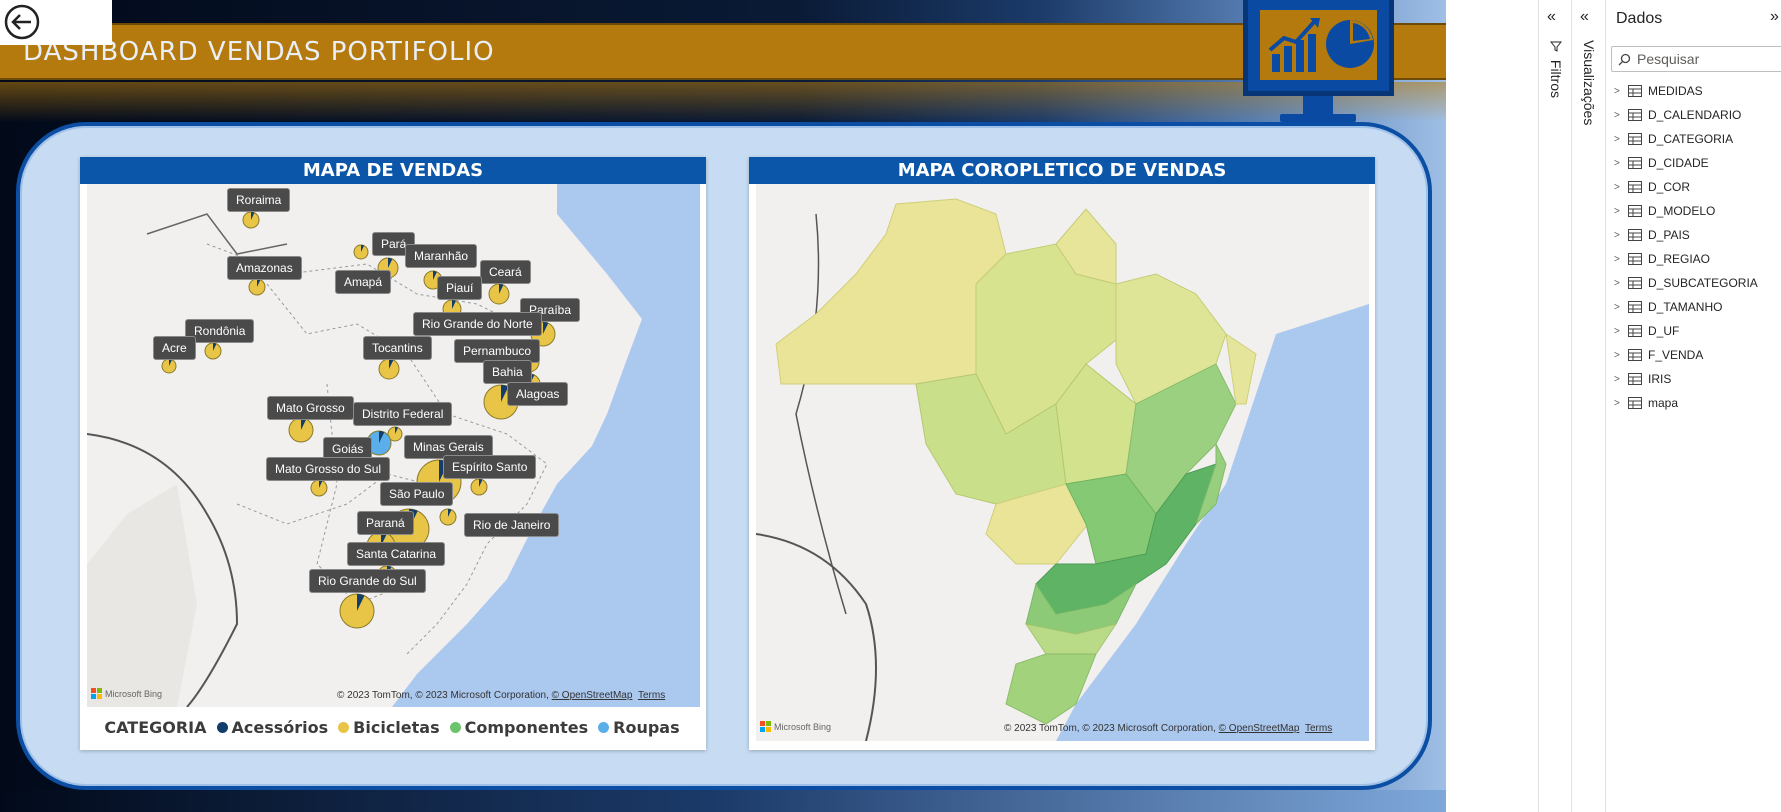  What do you see at coordinates (1658, 355) in the screenshot?
I see `field-table-f_venda: > F_VENDA` at bounding box center [1658, 355].